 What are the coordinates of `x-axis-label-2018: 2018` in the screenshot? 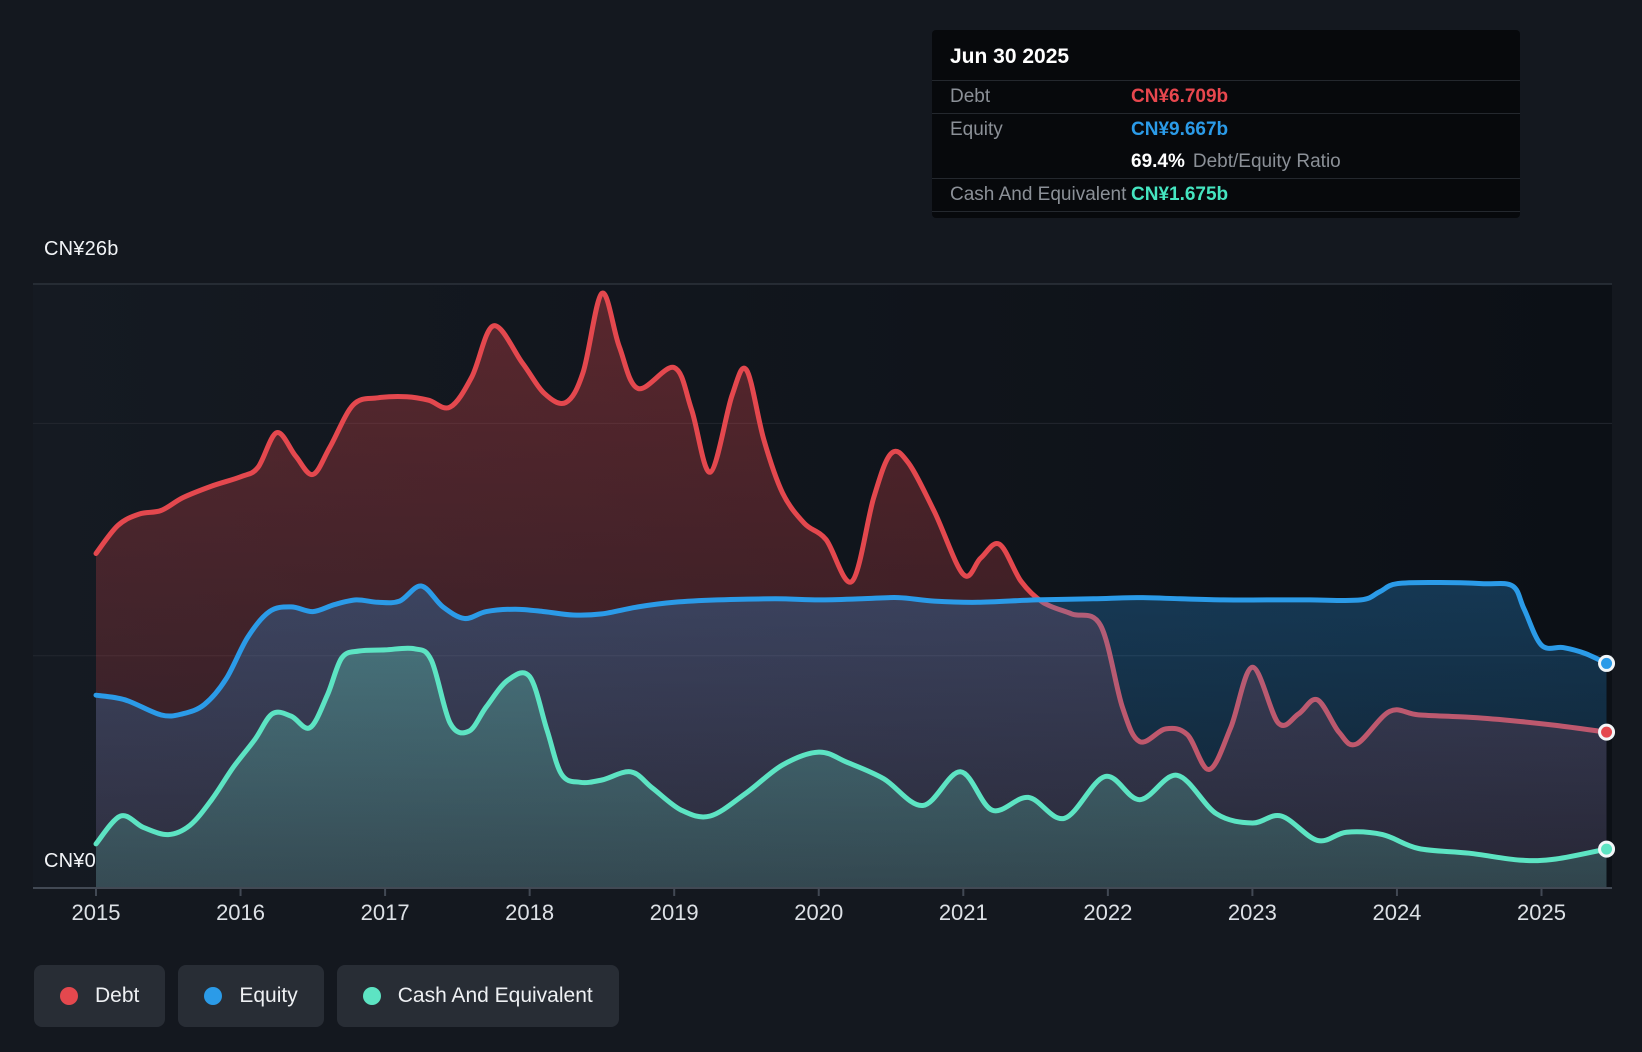 It's located at (529, 912).